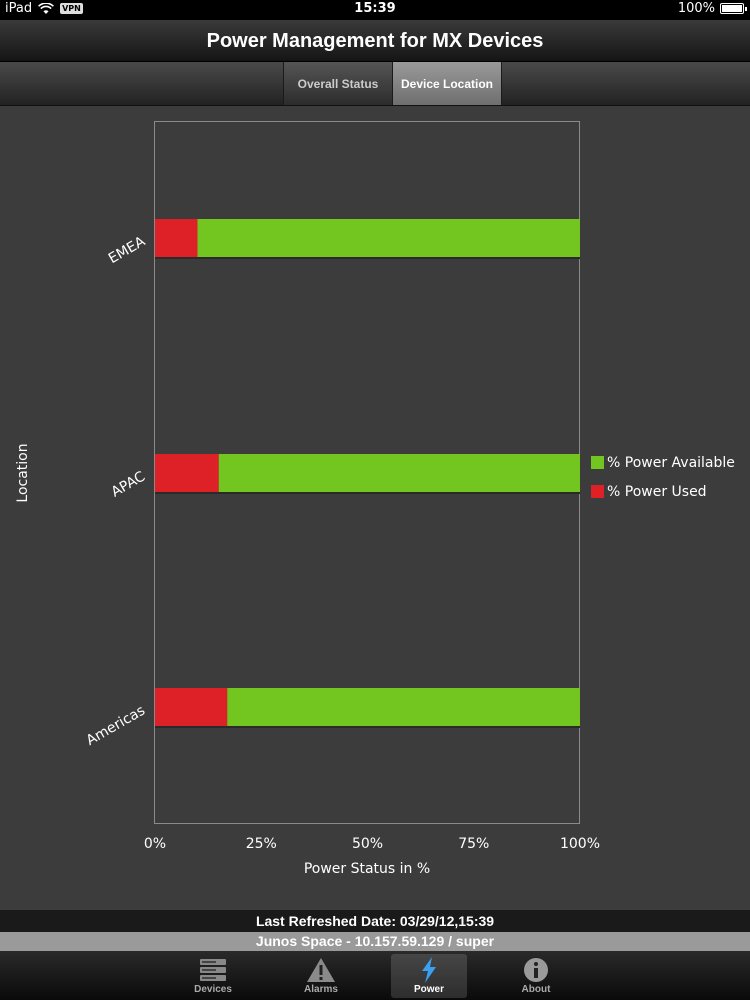  I want to click on x-tick-label: 0%, so click(155, 844).